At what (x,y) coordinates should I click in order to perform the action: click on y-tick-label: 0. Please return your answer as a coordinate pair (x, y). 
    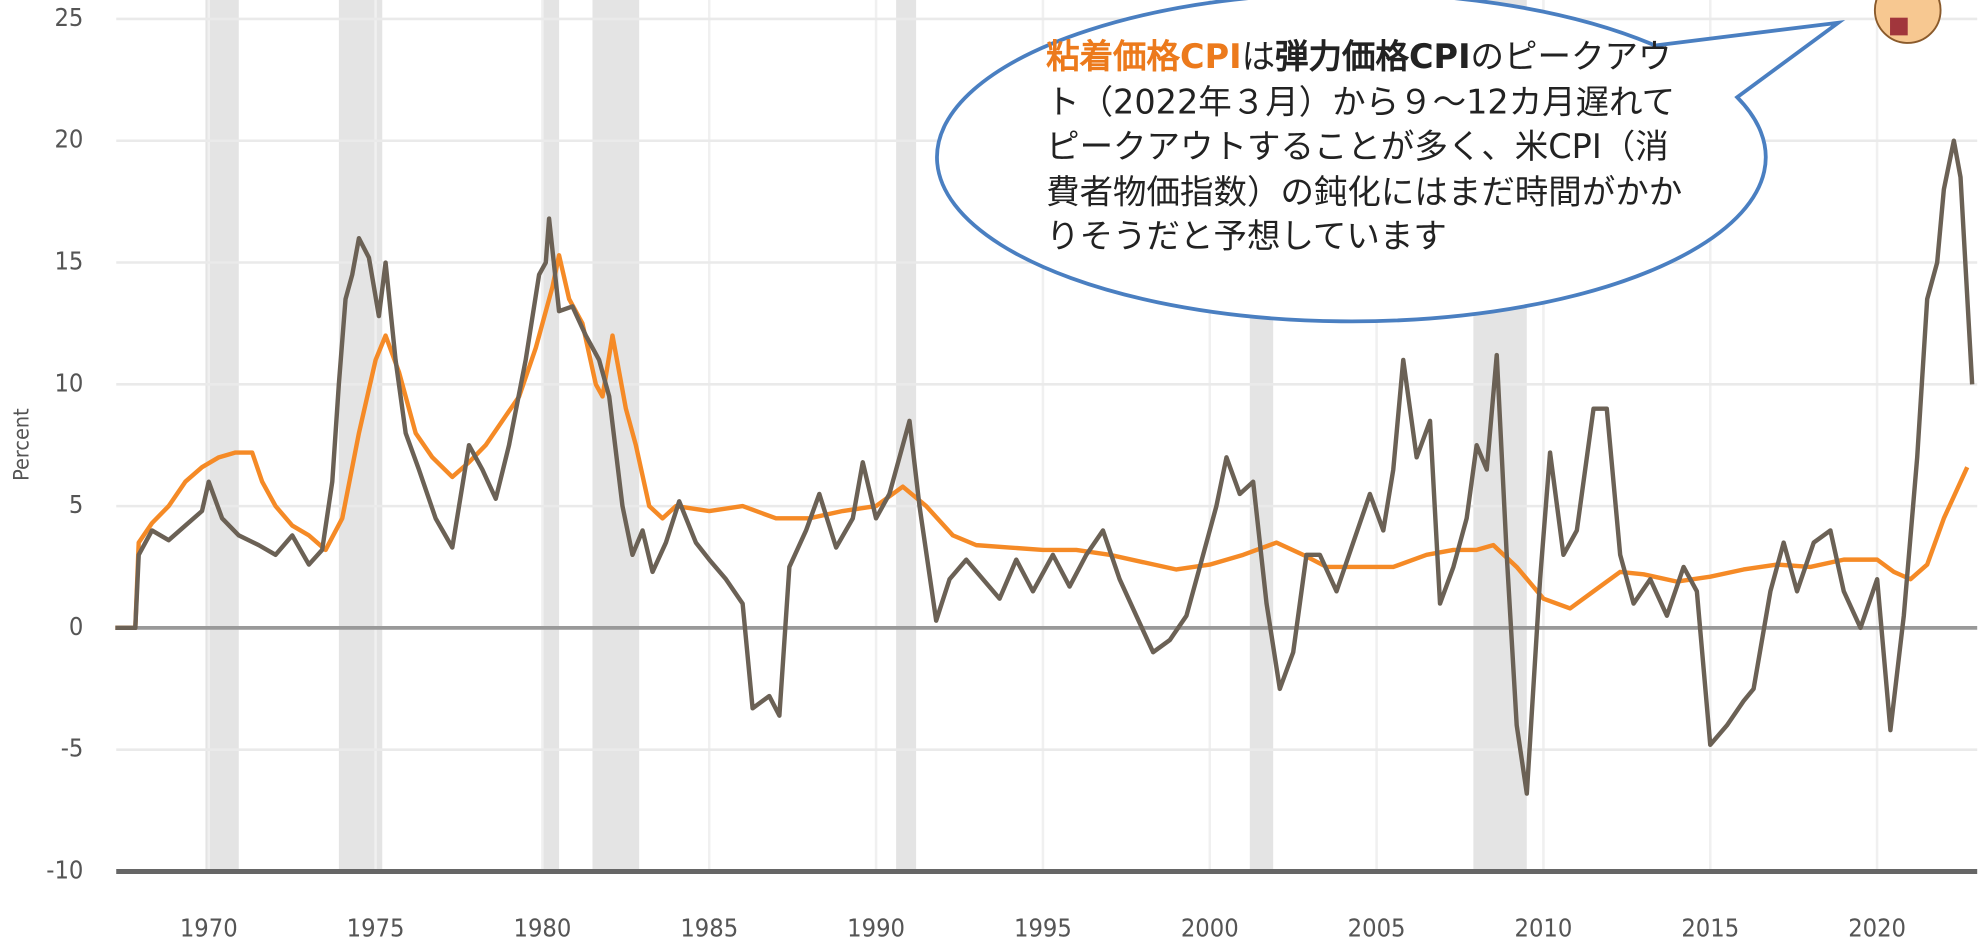
    Looking at the image, I should click on (76, 626).